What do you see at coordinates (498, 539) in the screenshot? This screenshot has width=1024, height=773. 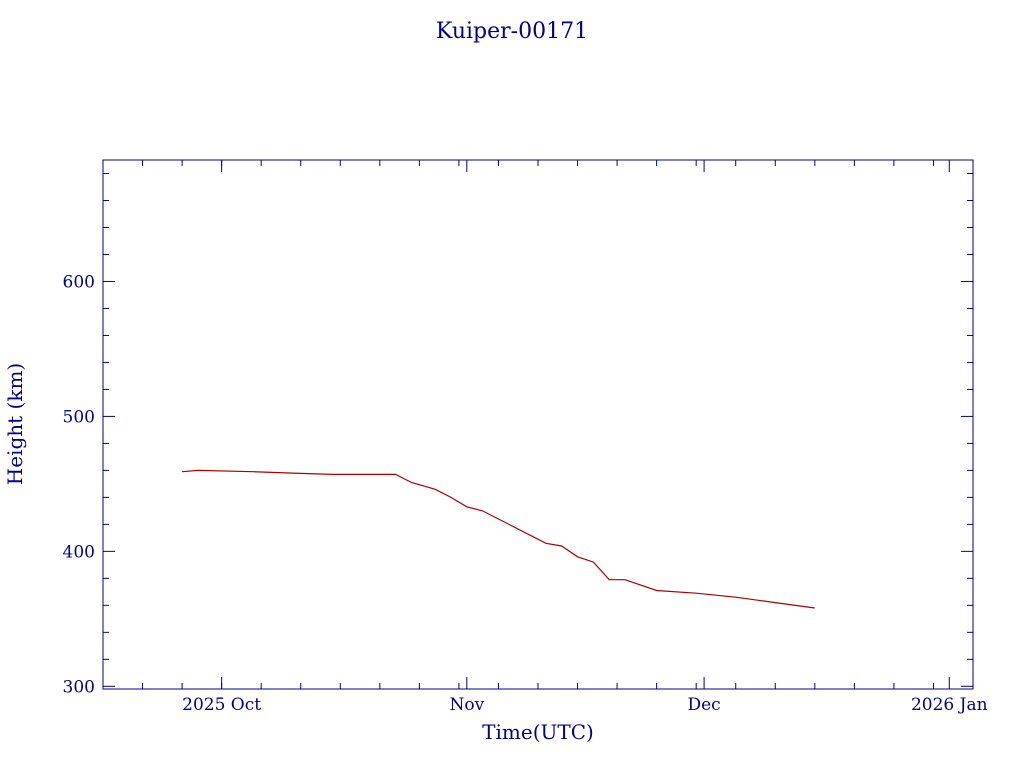 I see `series-line` at bounding box center [498, 539].